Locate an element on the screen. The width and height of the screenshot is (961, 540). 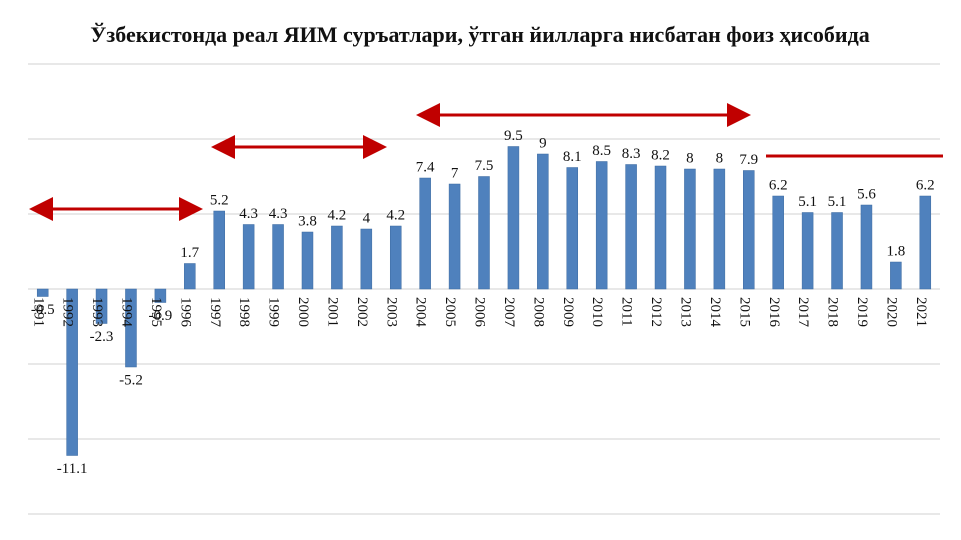
x-tick-label: 2014 is located at coordinates (715, 312).